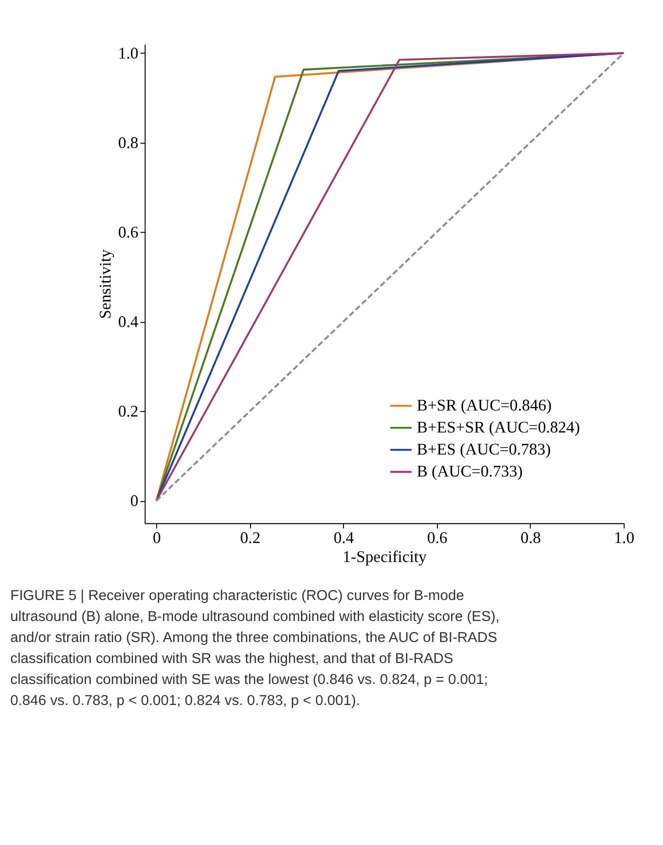 This screenshot has width=663, height=845. What do you see at coordinates (128, 142) in the screenshot?
I see `y-tick-label: 0.8` at bounding box center [128, 142].